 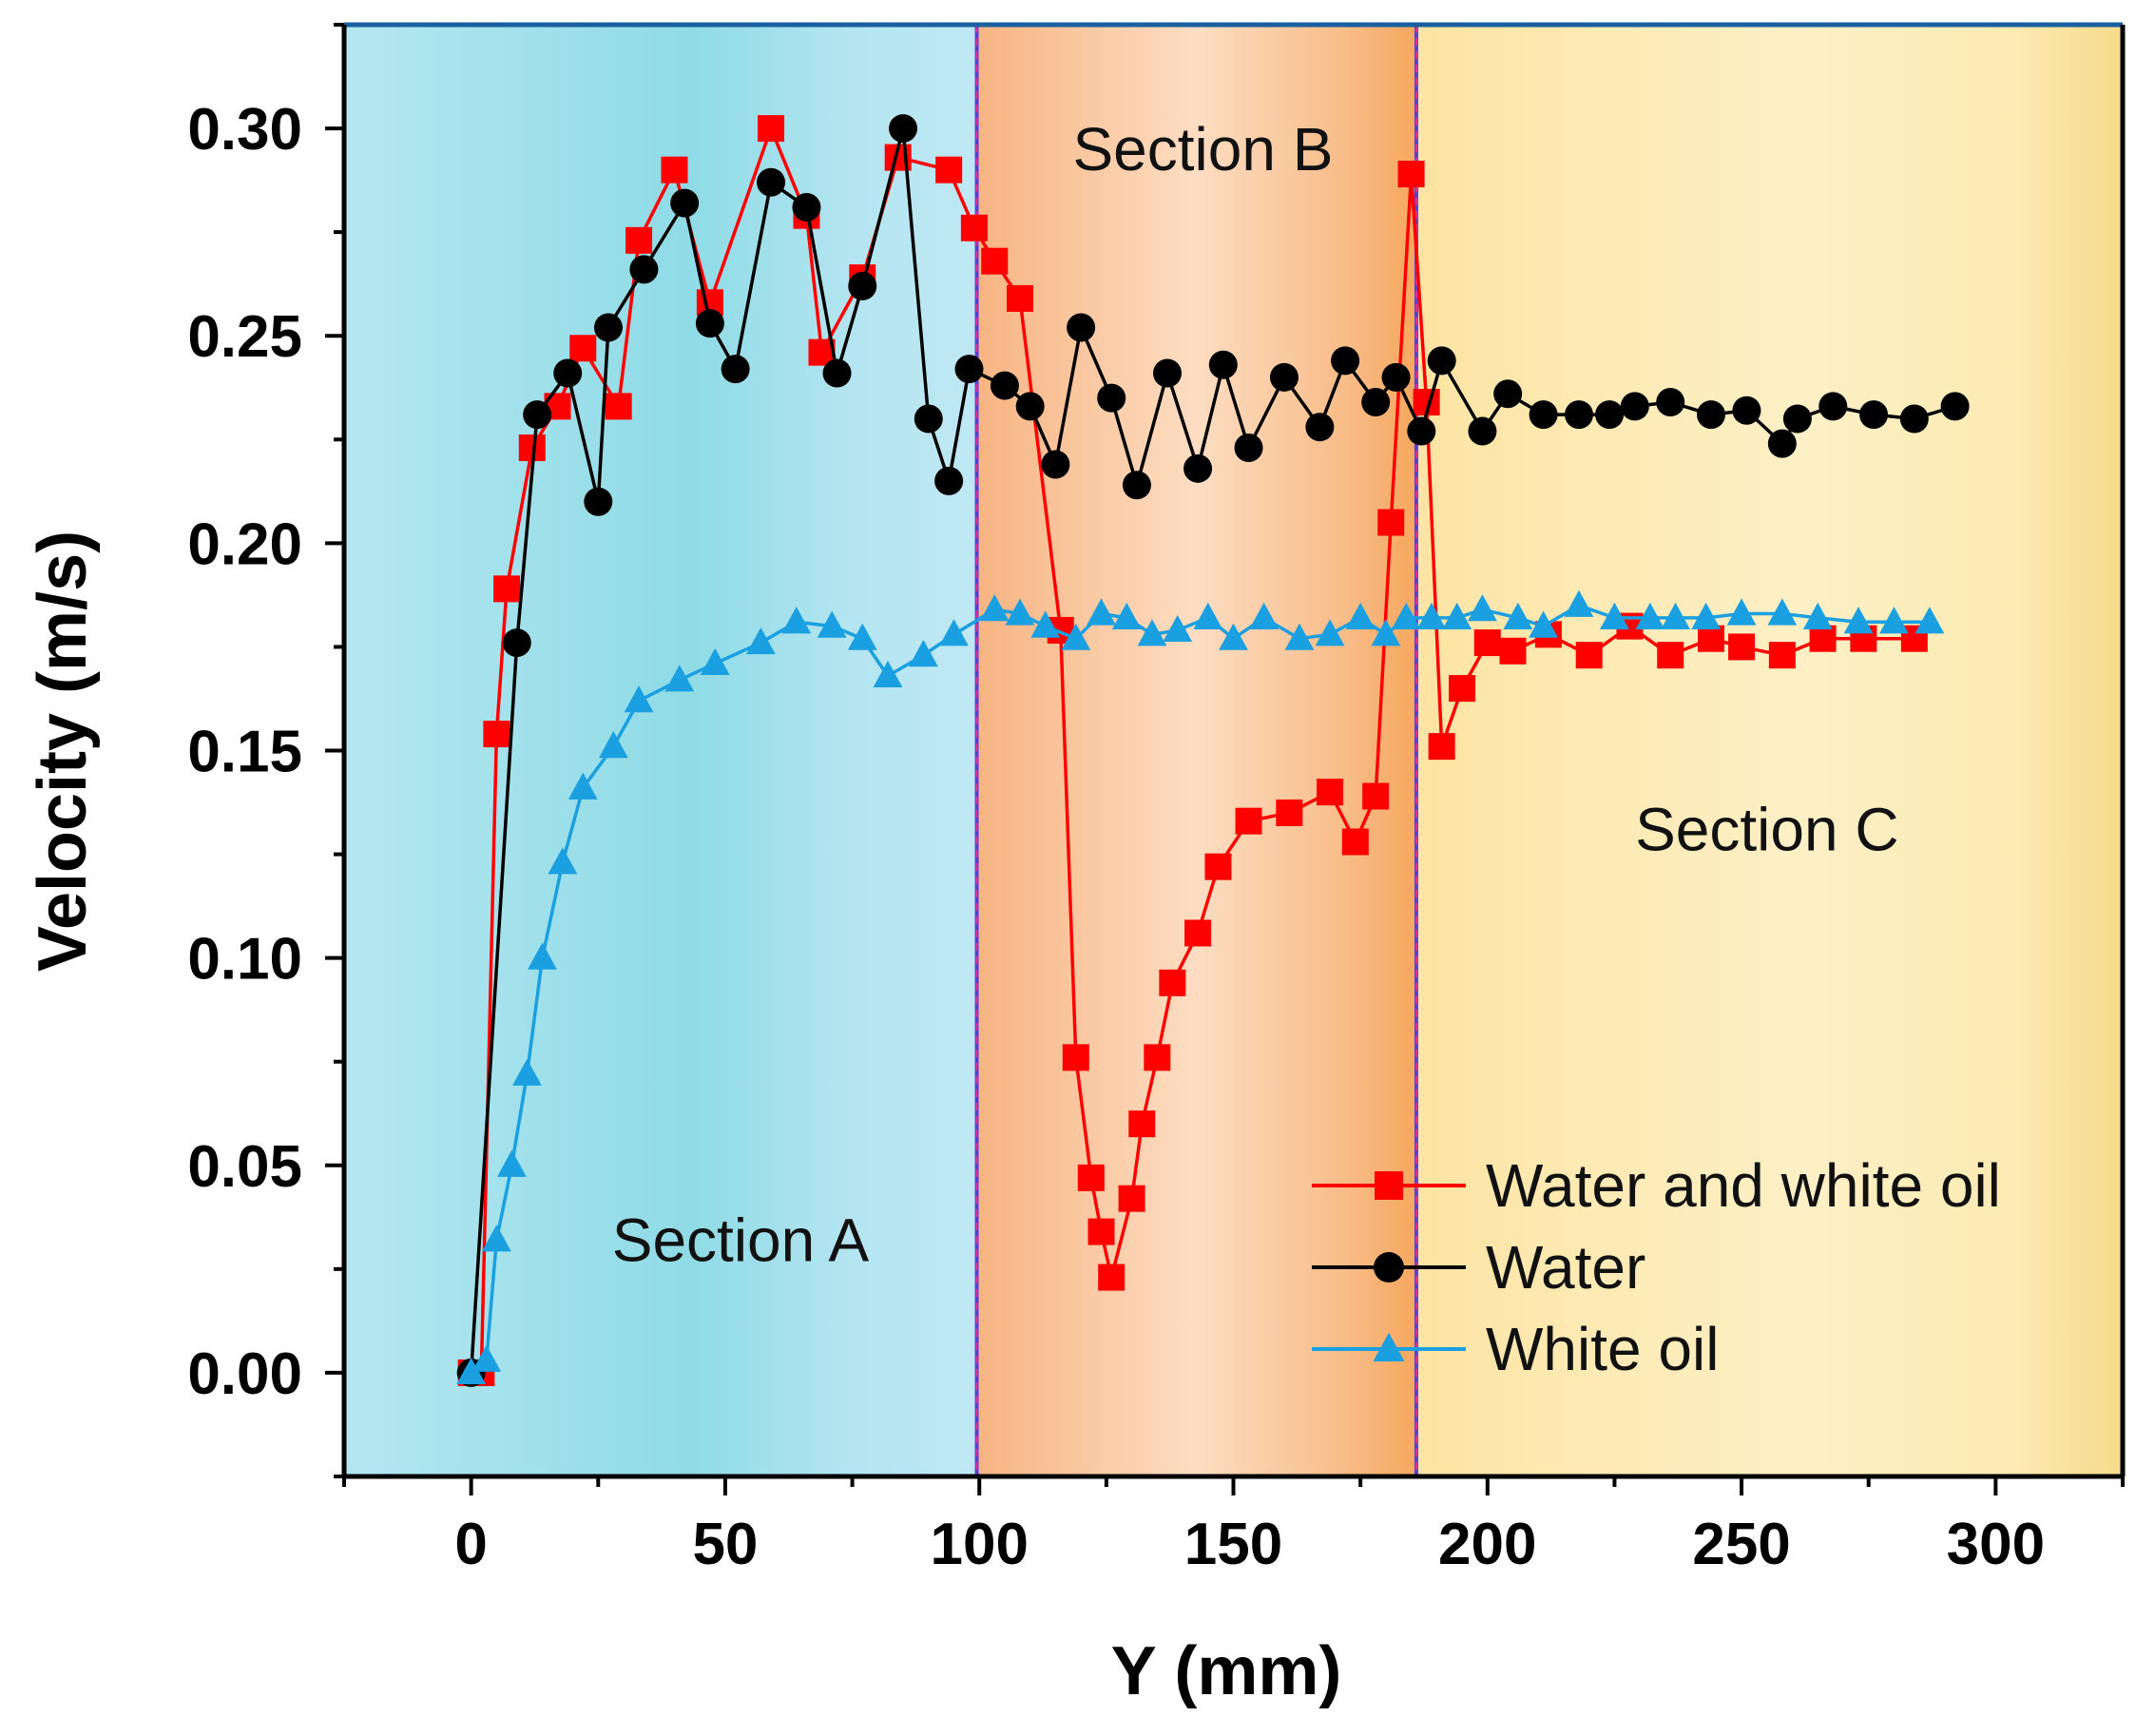 What do you see at coordinates (1996, 1544) in the screenshot?
I see `x-tick-label: 300` at bounding box center [1996, 1544].